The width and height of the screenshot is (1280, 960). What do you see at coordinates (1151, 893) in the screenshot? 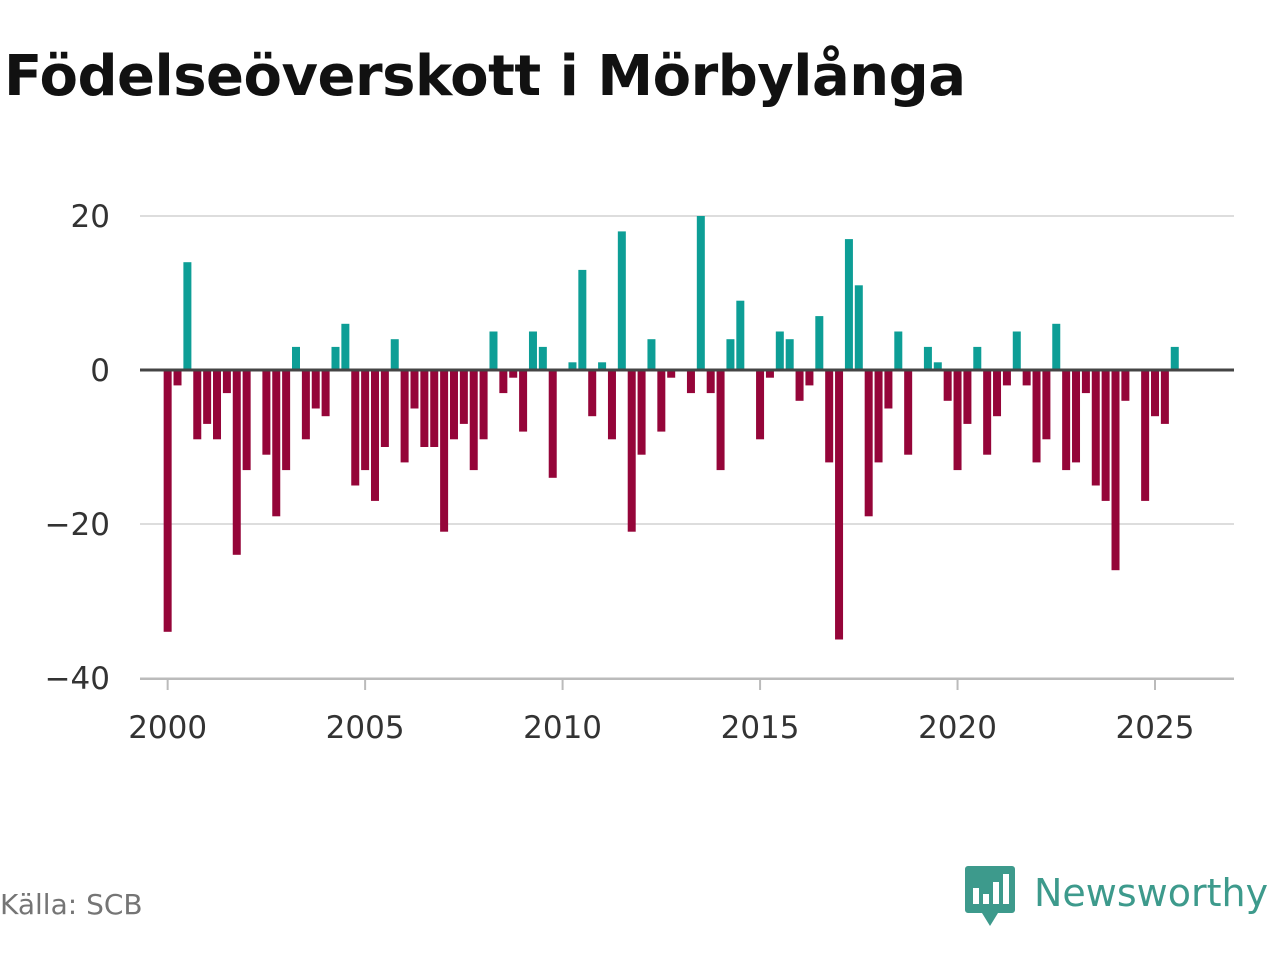
I see `brand-name: Newsworthy` at bounding box center [1151, 893].